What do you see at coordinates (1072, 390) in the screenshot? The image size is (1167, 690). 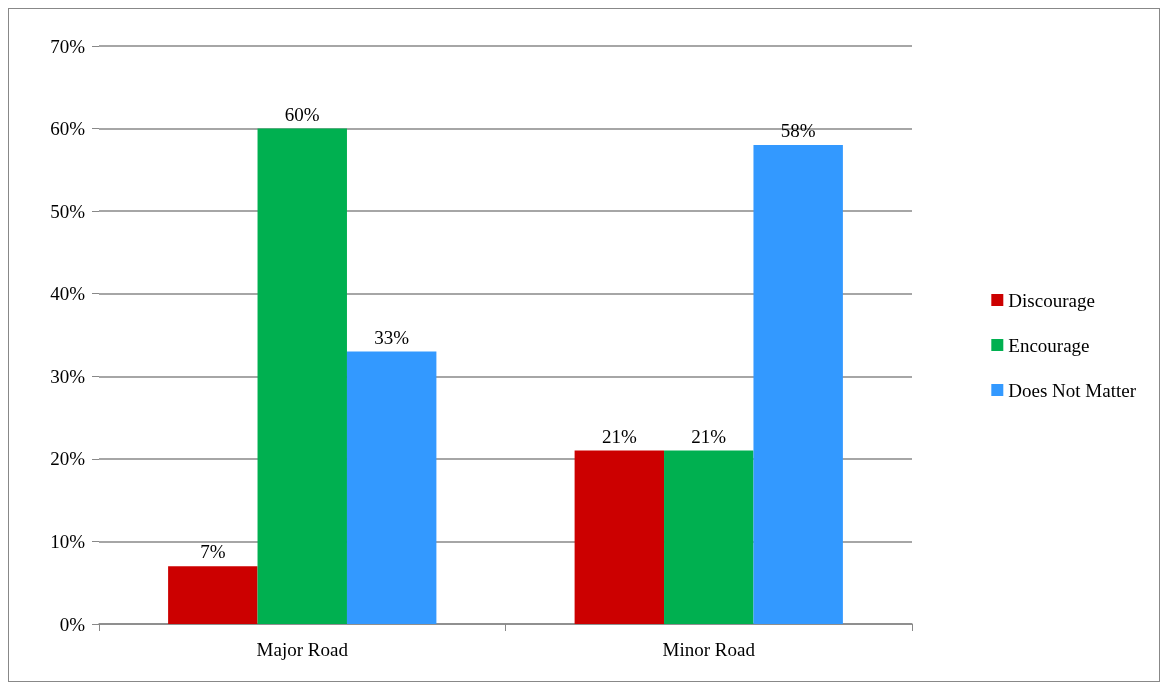 I see `legend-label: Does Not Matter` at bounding box center [1072, 390].